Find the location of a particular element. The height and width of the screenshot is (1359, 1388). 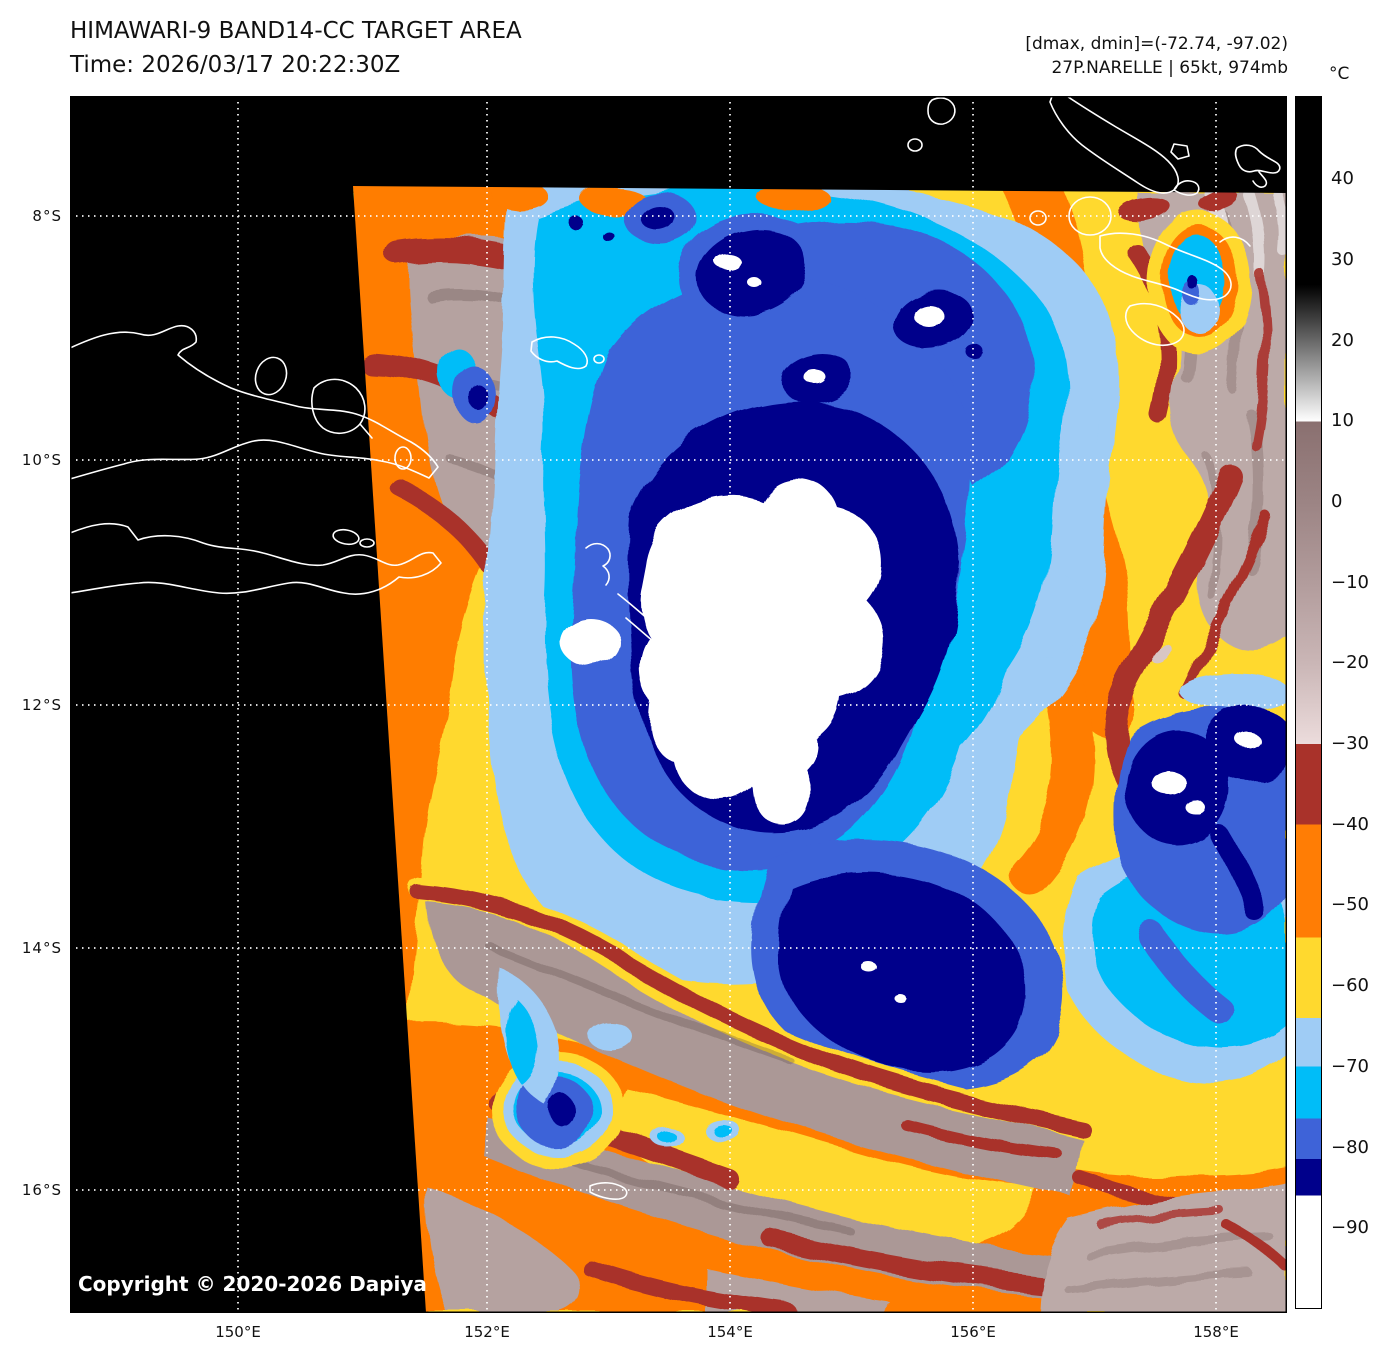

colorbar-tick-label: −40 is located at coordinates (1350, 824).